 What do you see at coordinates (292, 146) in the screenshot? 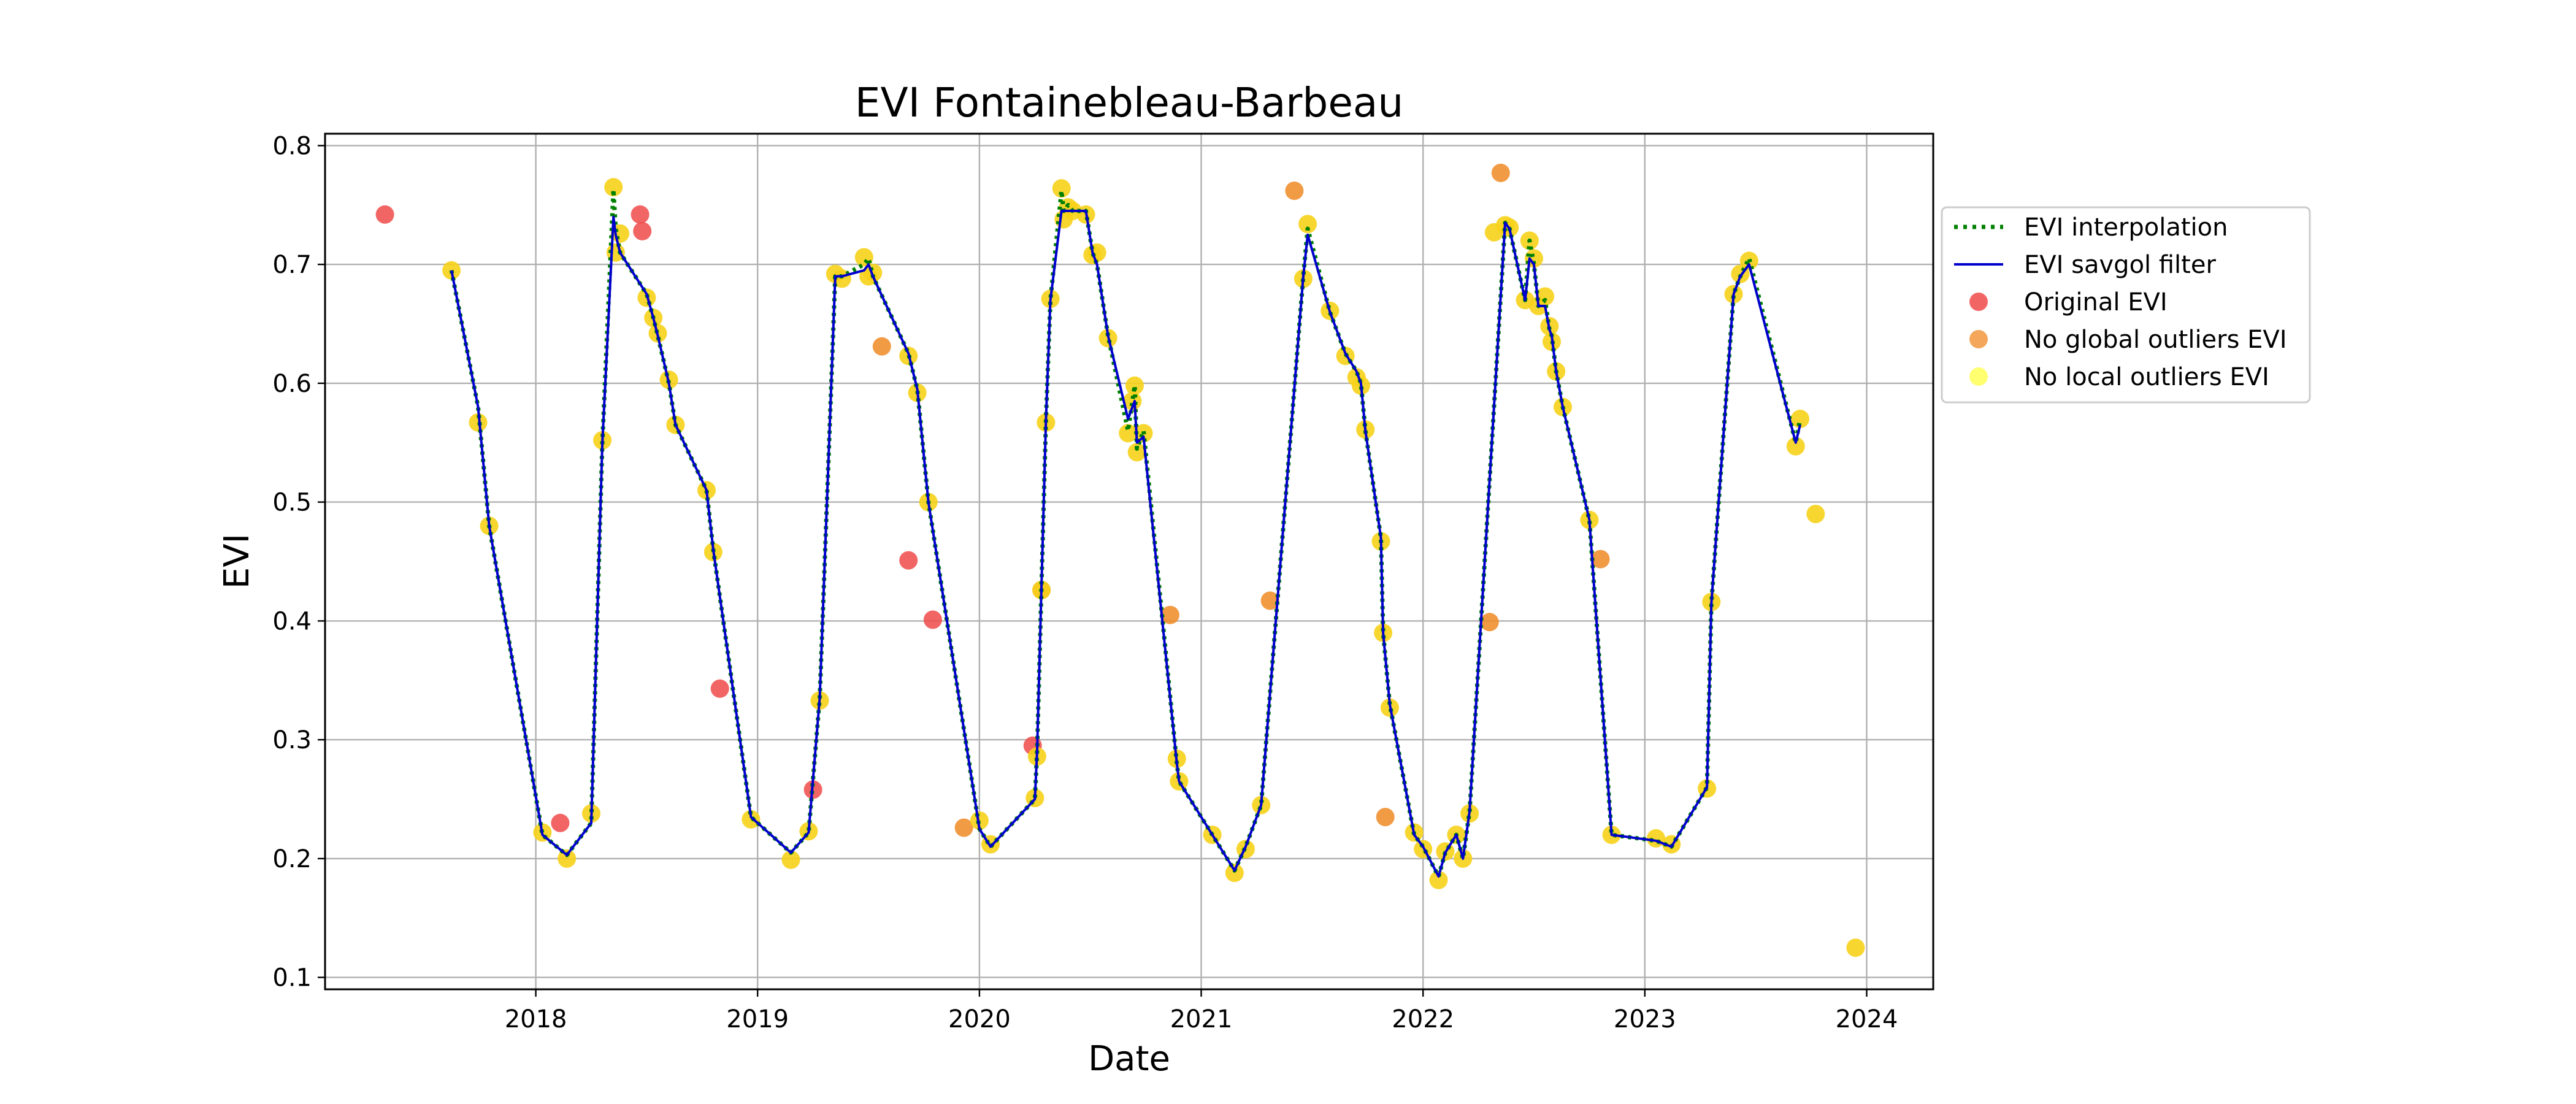
I see `y-tick-label: 0.8` at bounding box center [292, 146].